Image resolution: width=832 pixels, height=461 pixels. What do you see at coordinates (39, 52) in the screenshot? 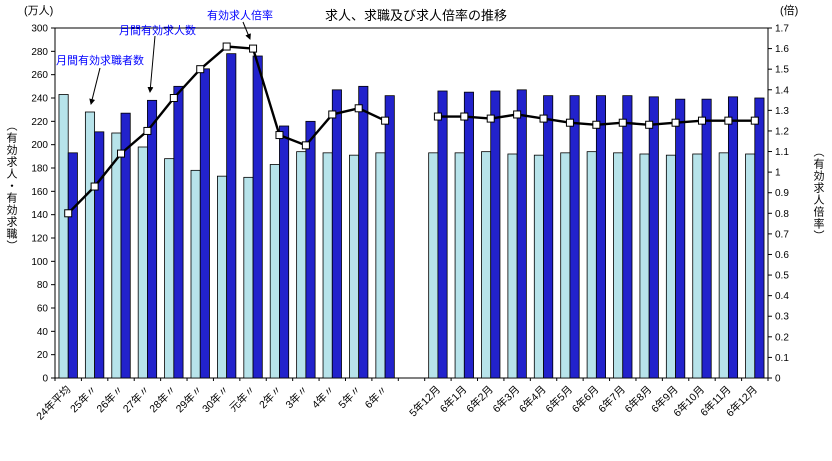
I see `left-axis-tick-label: 280` at bounding box center [39, 52].